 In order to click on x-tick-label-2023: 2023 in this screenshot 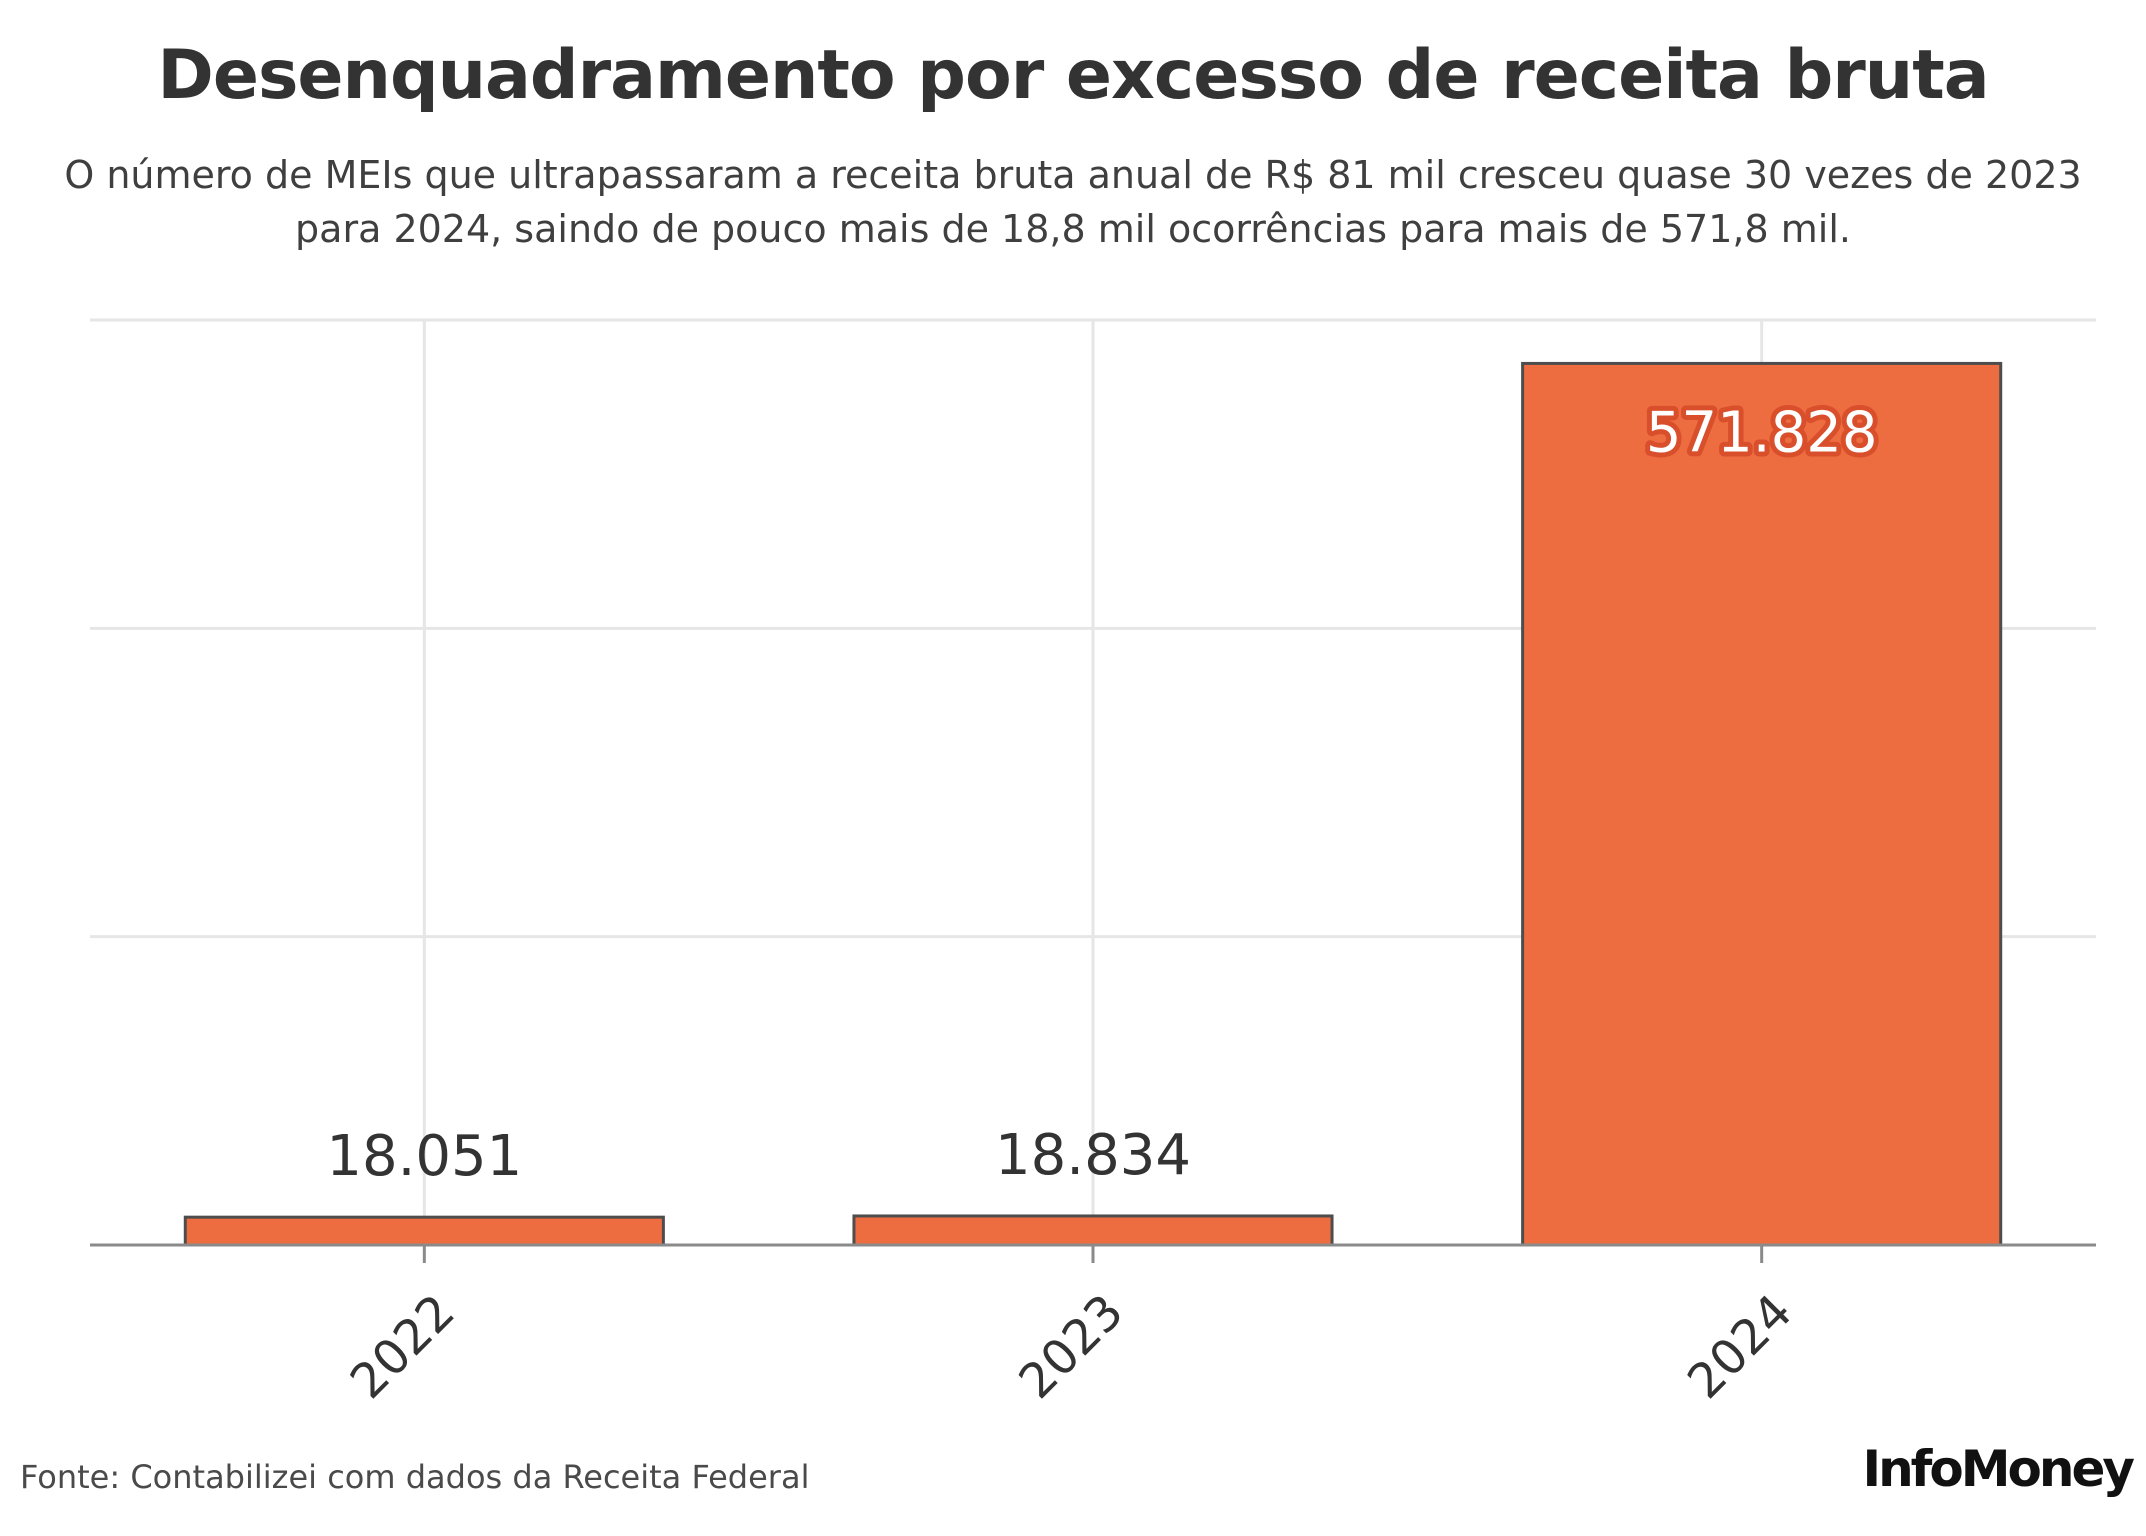, I will do `click(1071, 1347)`.